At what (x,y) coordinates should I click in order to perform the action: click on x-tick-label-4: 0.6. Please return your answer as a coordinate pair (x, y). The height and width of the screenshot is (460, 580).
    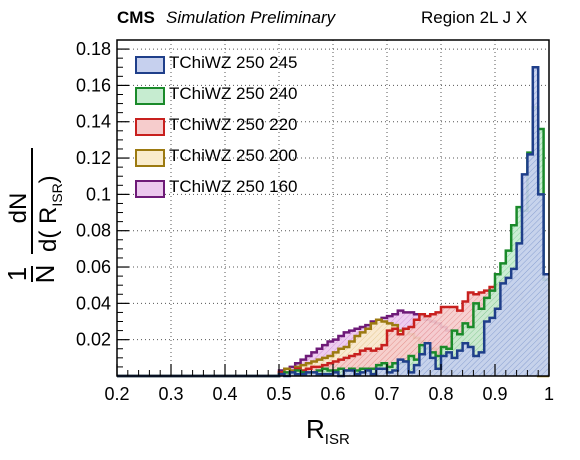
    Looking at the image, I should click on (332, 394).